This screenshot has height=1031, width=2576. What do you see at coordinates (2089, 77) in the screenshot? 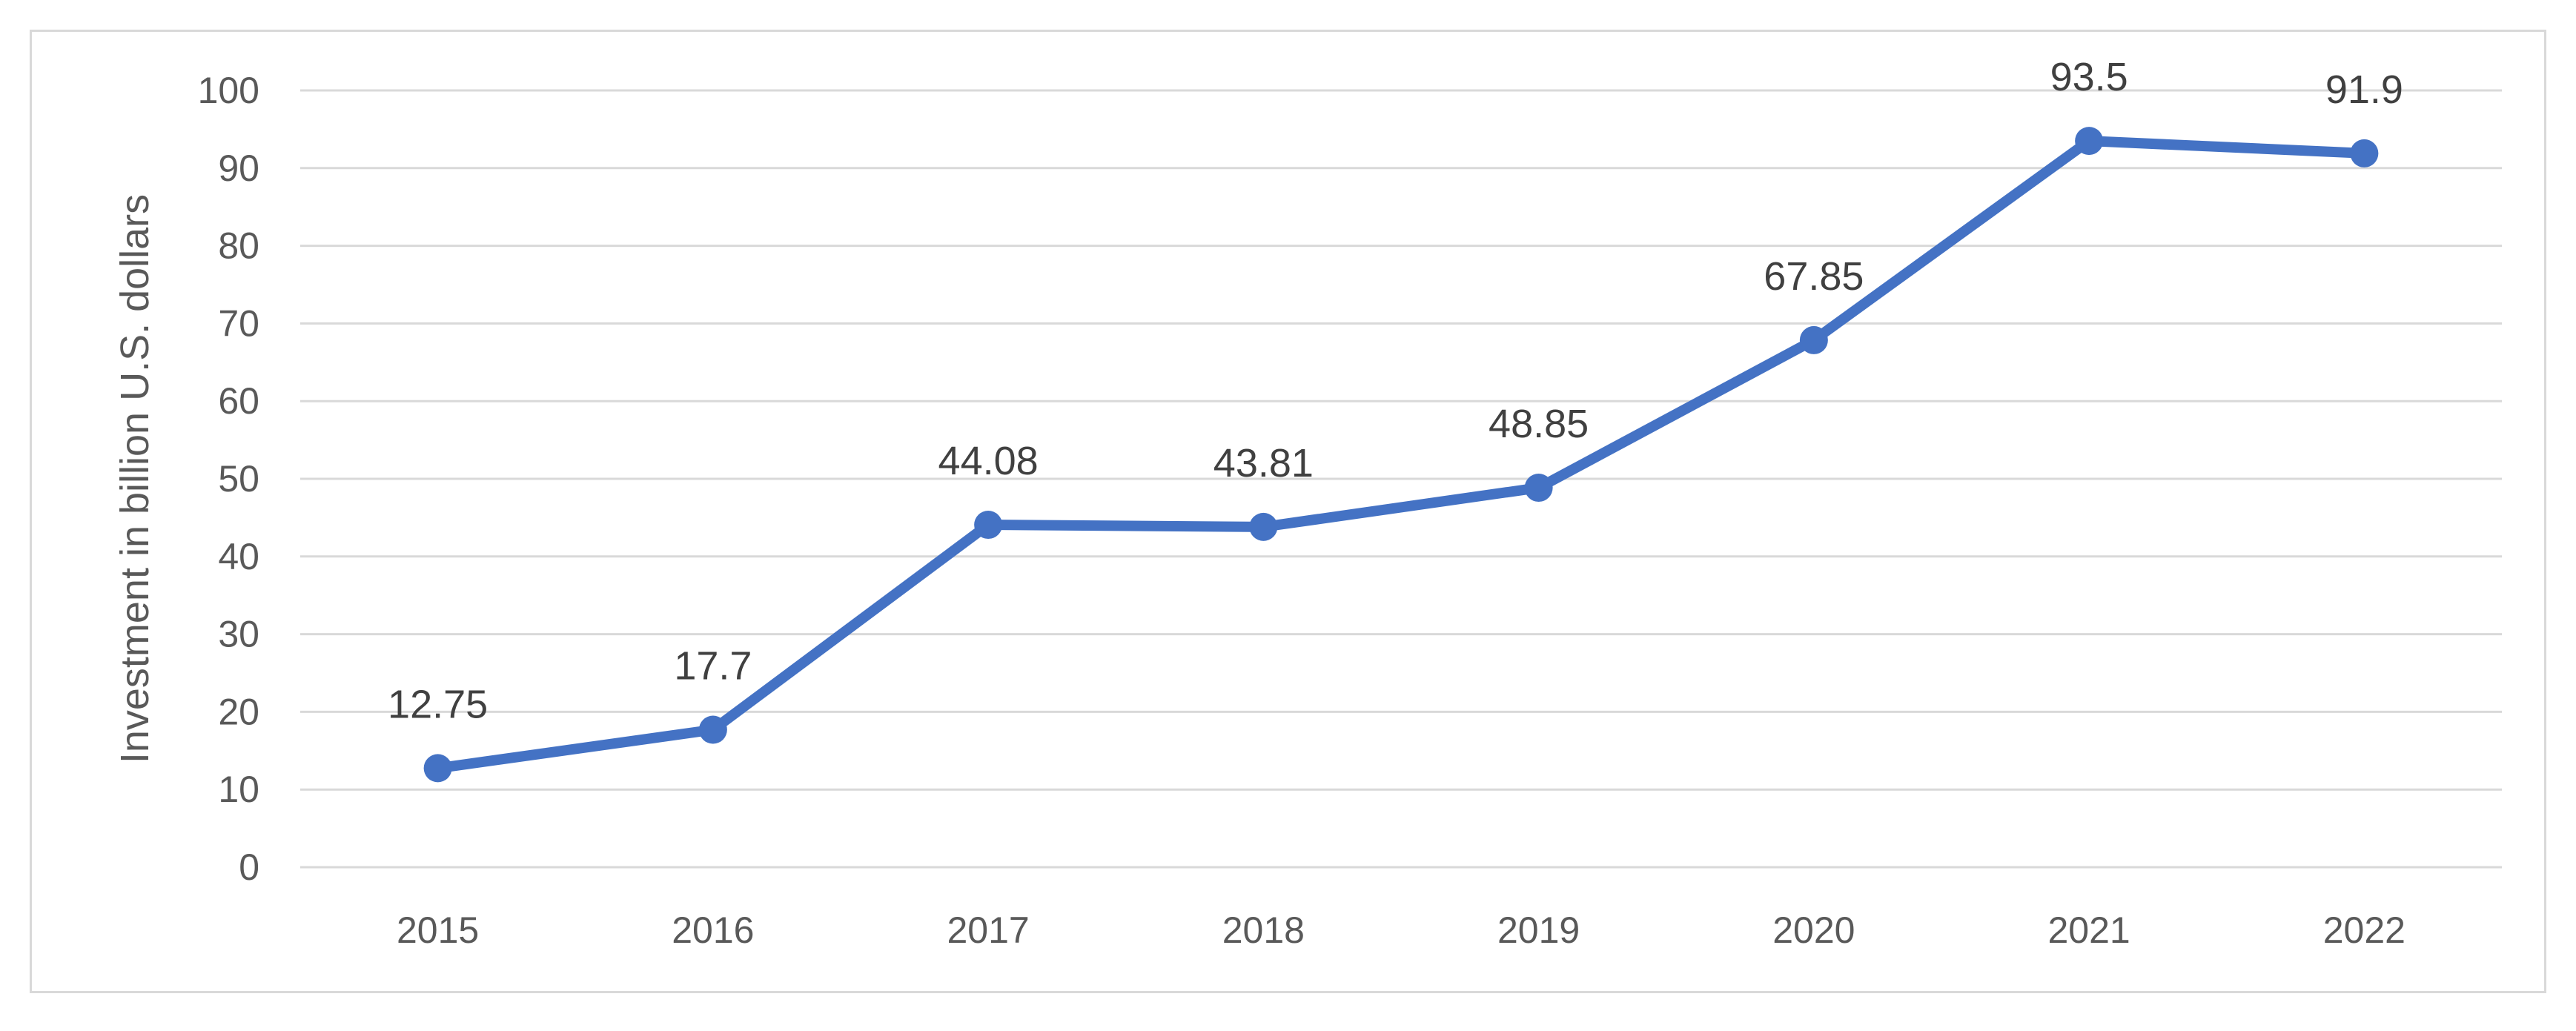
I see `data-label: 93.5` at bounding box center [2089, 77].